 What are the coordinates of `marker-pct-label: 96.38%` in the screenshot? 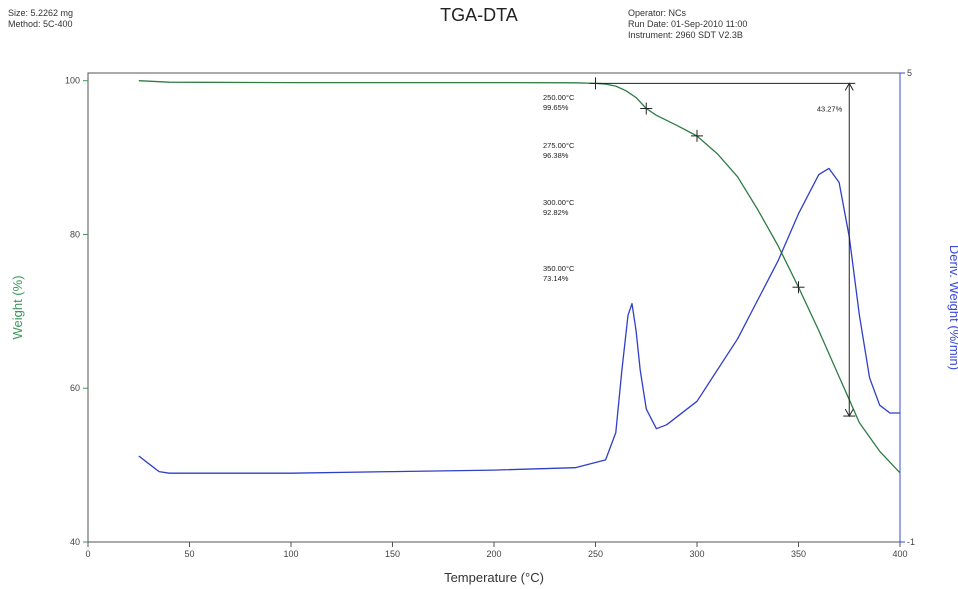 It's located at (556, 155).